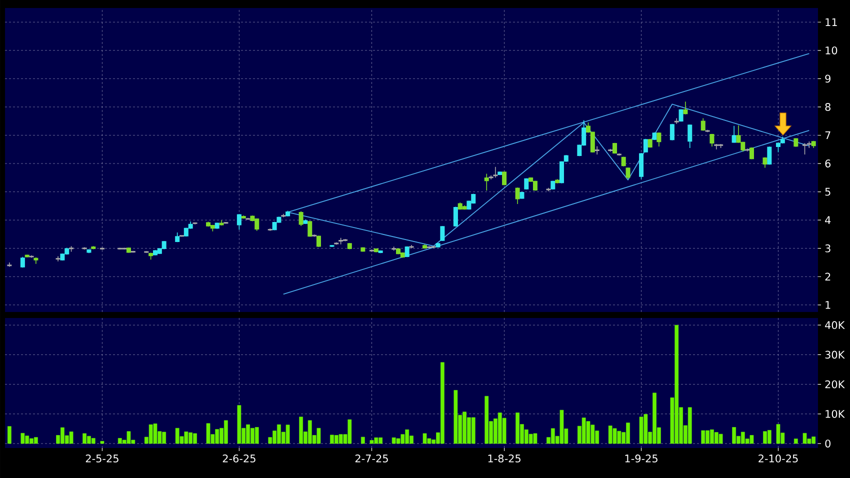 This screenshot has height=478, width=850. I want to click on y-tick-label: 8, so click(827, 107).